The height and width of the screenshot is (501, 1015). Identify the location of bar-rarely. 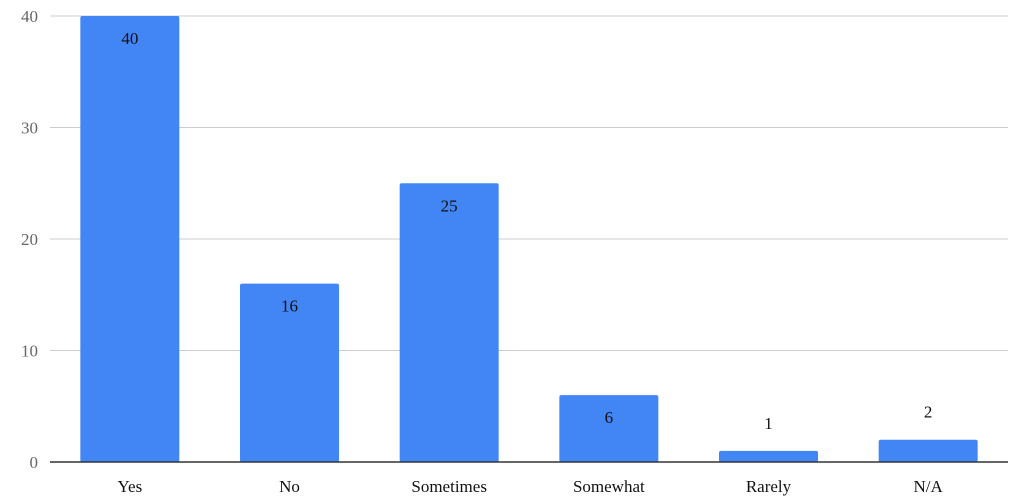
(768, 456).